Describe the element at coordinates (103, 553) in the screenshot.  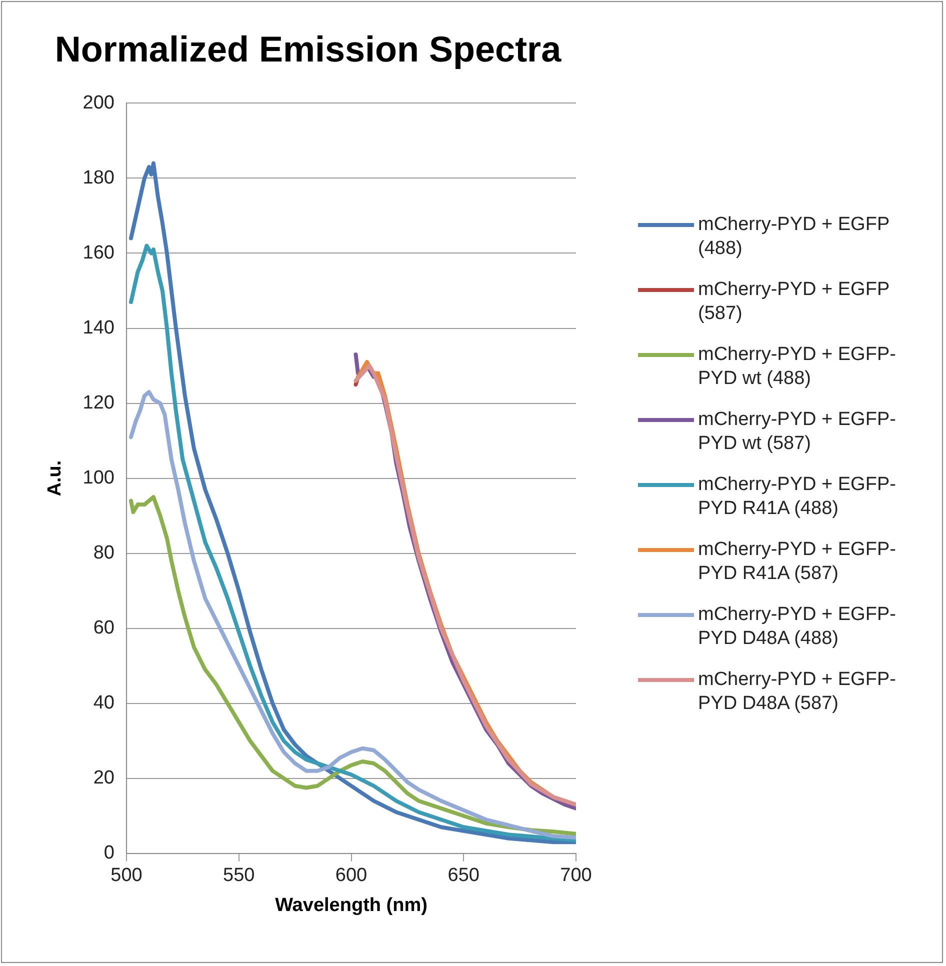
I see `y-tick-label: 80` at that location.